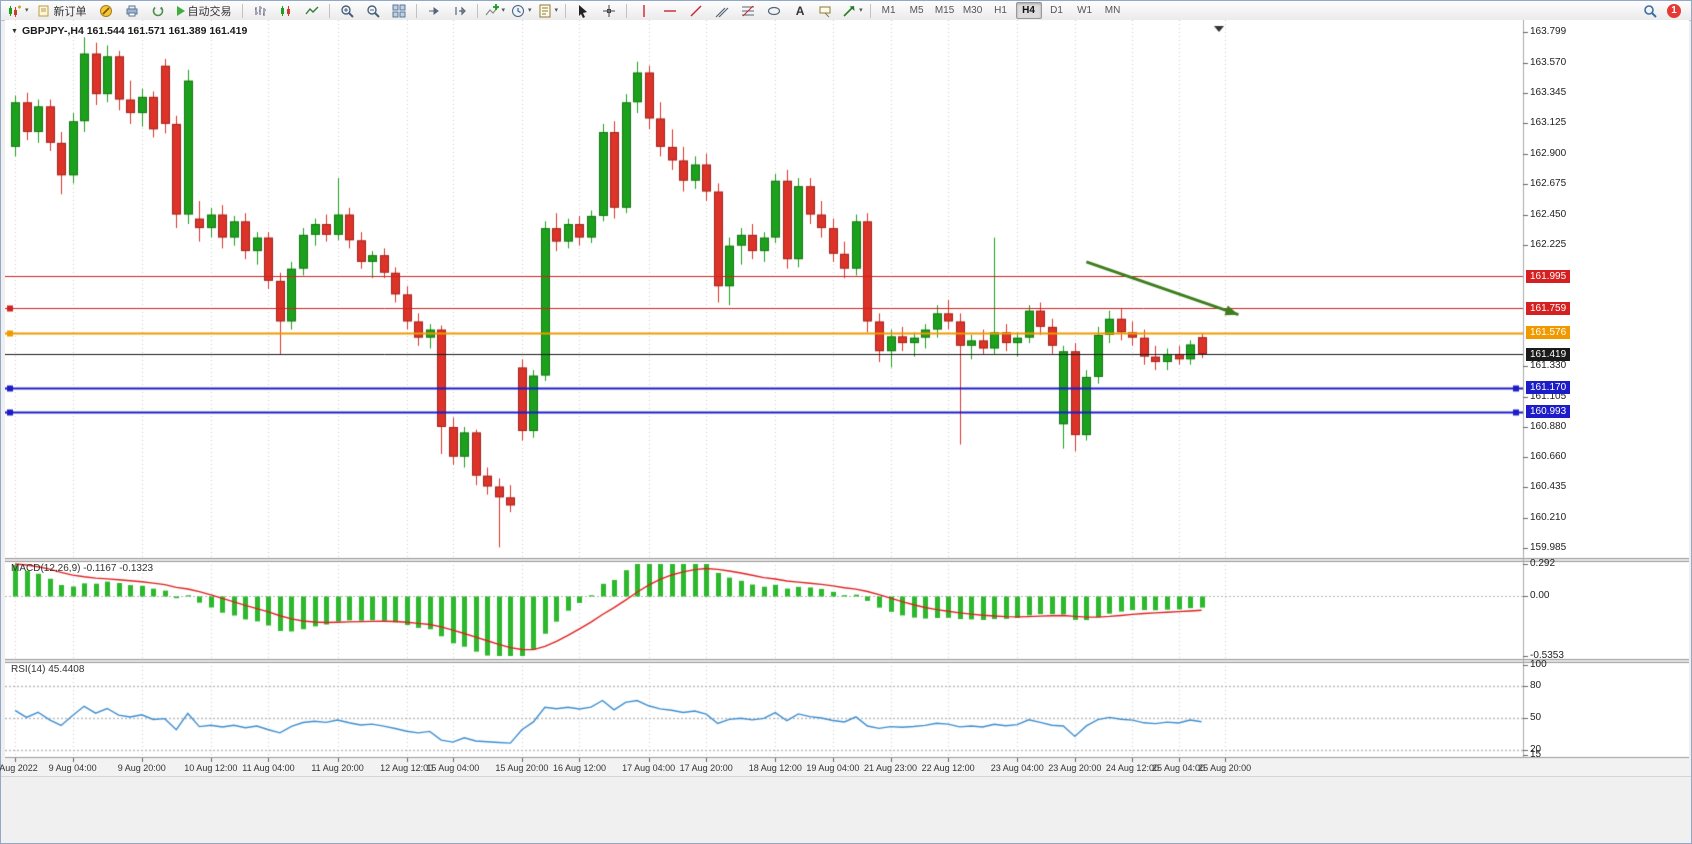 Image resolution: width=1692 pixels, height=844 pixels. What do you see at coordinates (849, 11) in the screenshot?
I see `arrow-tool-icon` at bounding box center [849, 11].